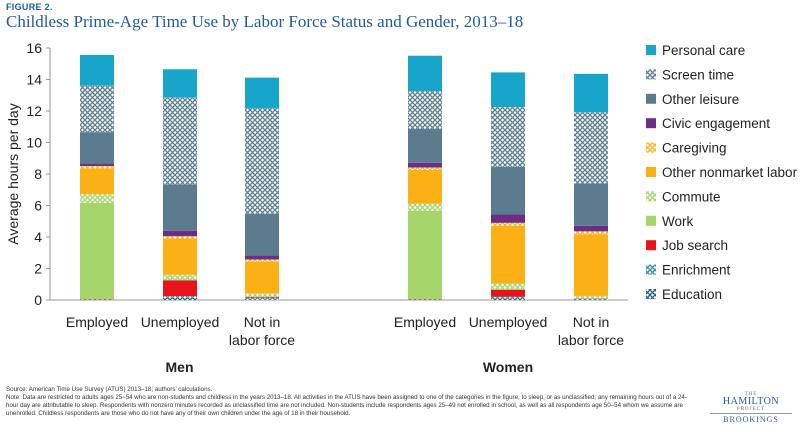 The height and width of the screenshot is (429, 800). Describe the element at coordinates (692, 294) in the screenshot. I see `legend-label-education: Education` at that location.